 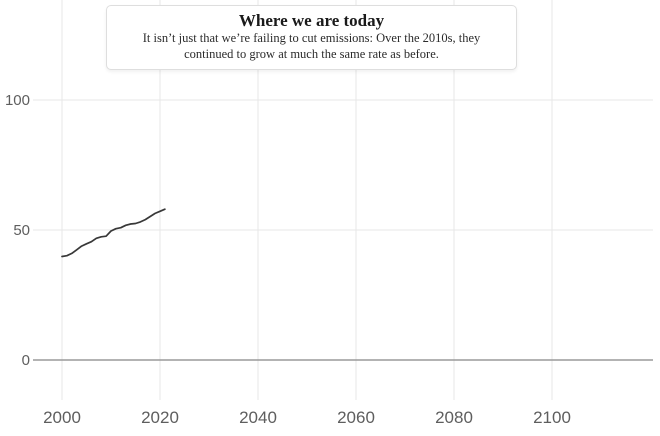 What do you see at coordinates (356, 417) in the screenshot?
I see `x-tick-label-2060: 2060` at bounding box center [356, 417].